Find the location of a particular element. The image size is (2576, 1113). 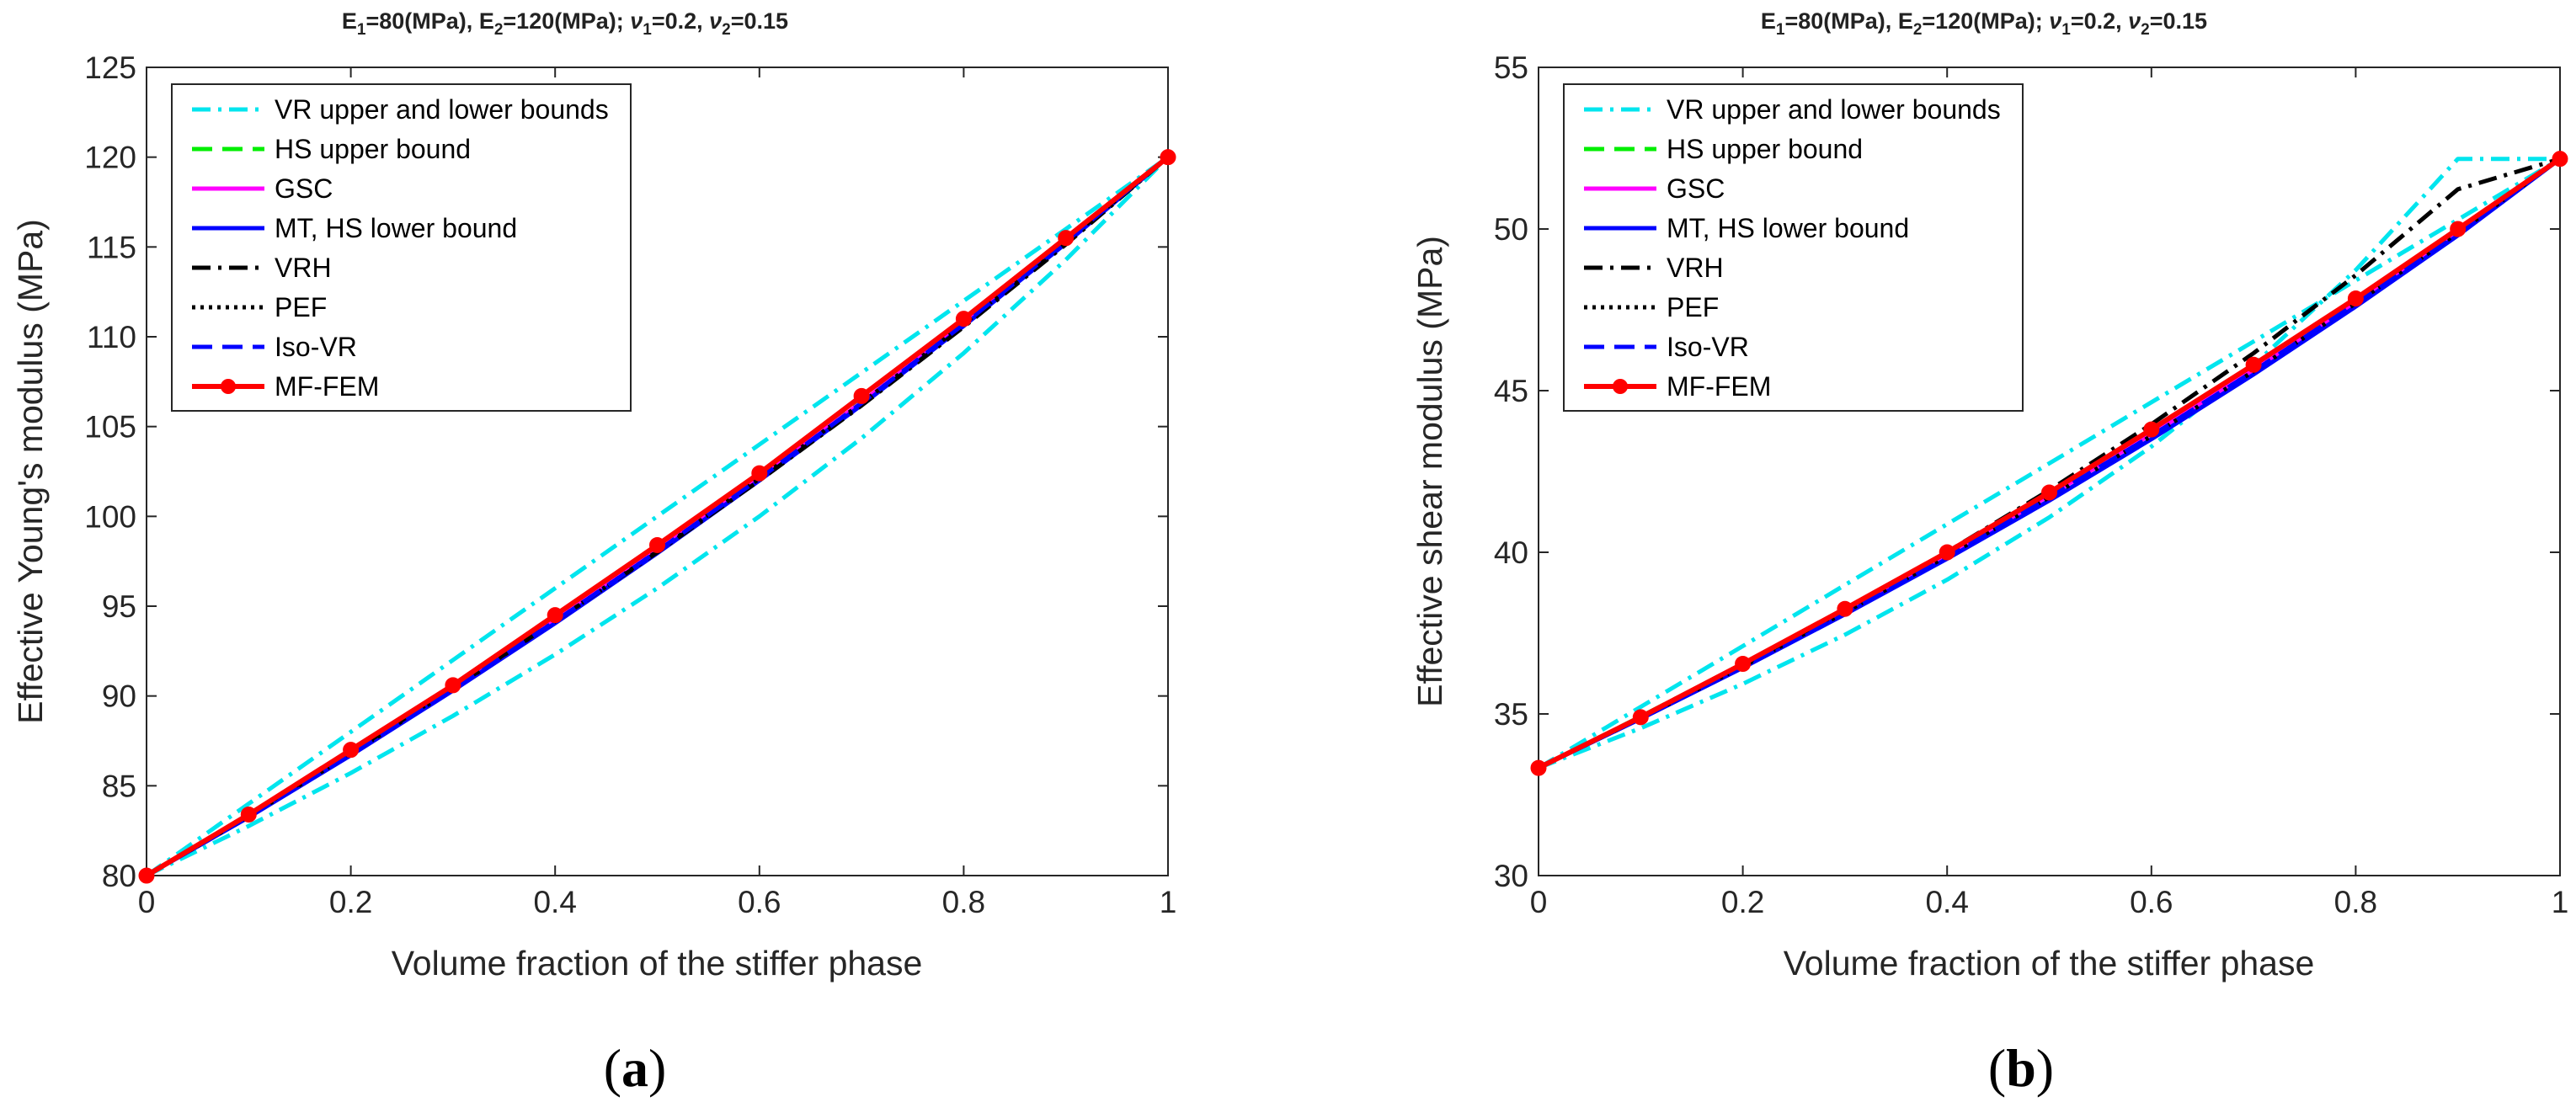

y-tick-label: 120 is located at coordinates (110, 158).